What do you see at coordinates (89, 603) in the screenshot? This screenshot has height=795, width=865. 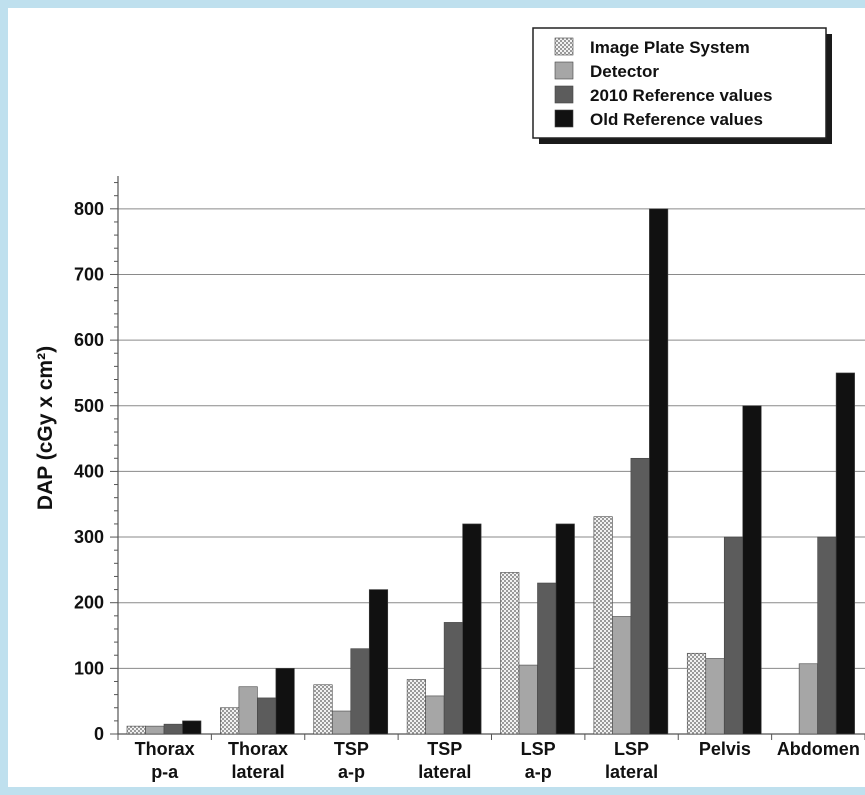 I see `y-tick-label: 200` at bounding box center [89, 603].